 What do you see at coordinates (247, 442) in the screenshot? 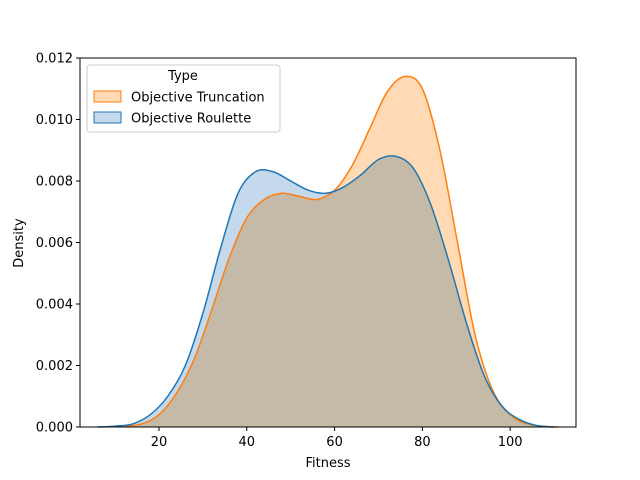
I see `x-tick-label: 40` at bounding box center [247, 442].